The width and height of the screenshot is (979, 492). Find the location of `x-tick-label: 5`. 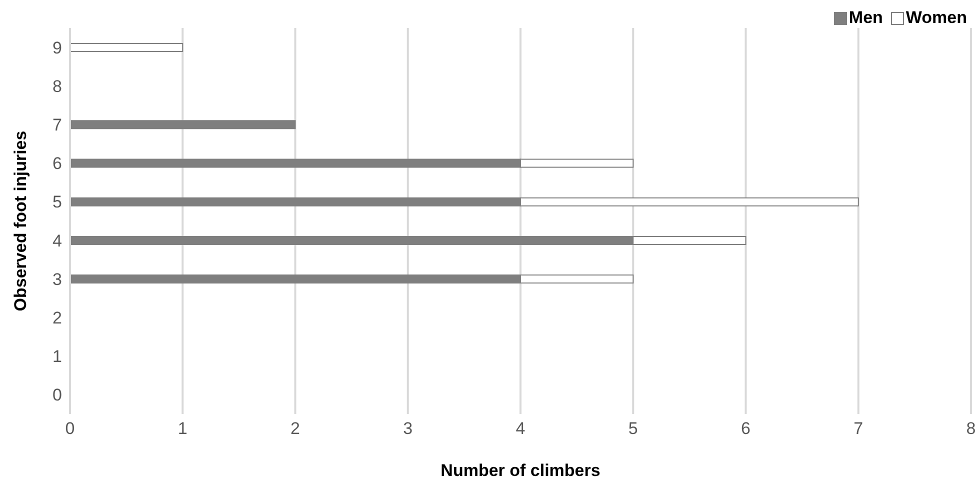

x-tick-label: 5 is located at coordinates (633, 428).